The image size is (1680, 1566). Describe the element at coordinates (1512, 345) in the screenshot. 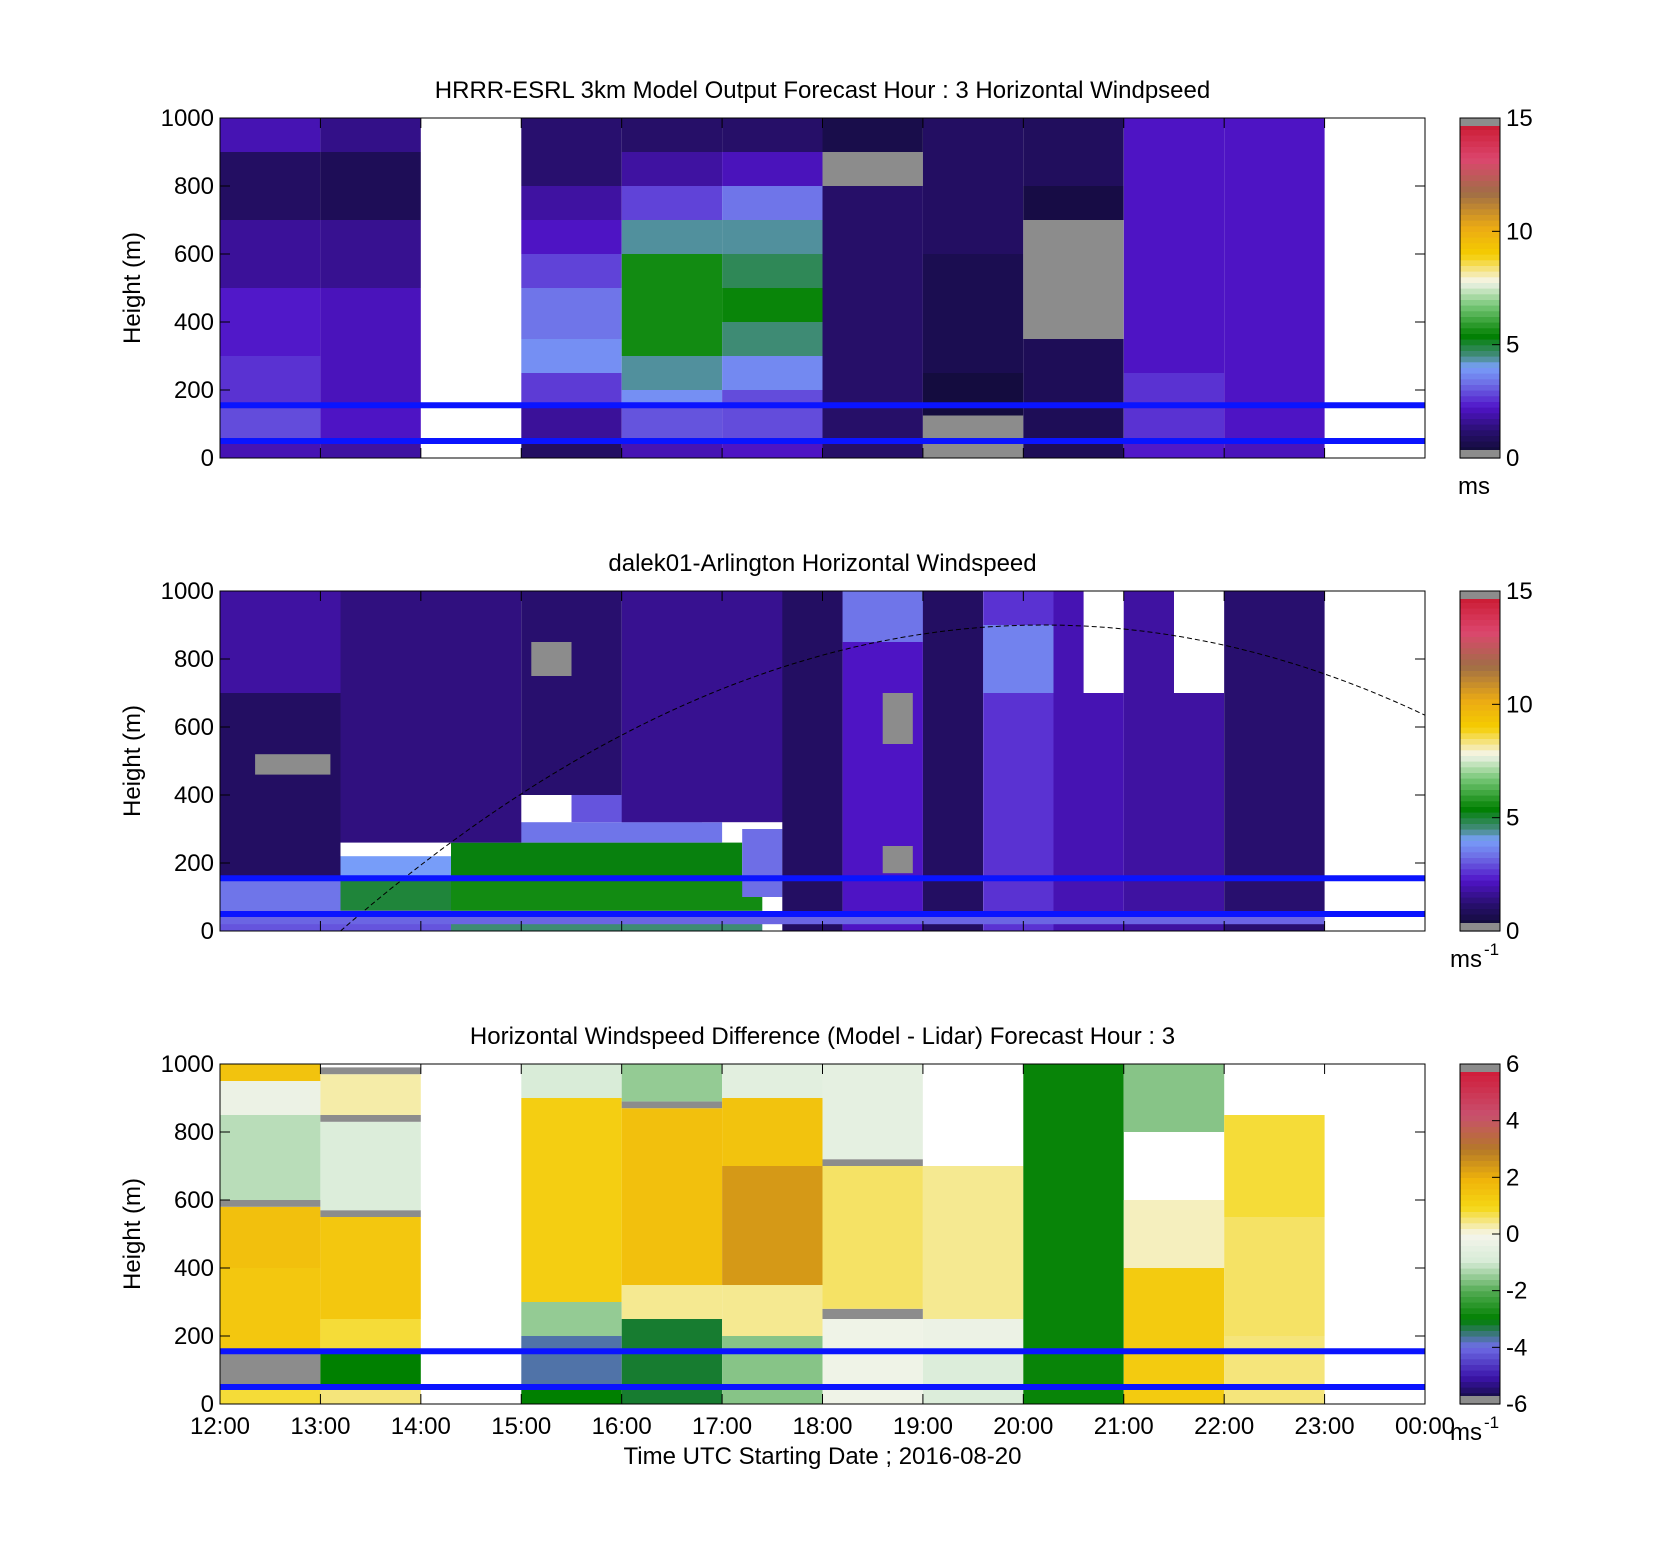

I see `colorbar-tick-label: 5` at that location.